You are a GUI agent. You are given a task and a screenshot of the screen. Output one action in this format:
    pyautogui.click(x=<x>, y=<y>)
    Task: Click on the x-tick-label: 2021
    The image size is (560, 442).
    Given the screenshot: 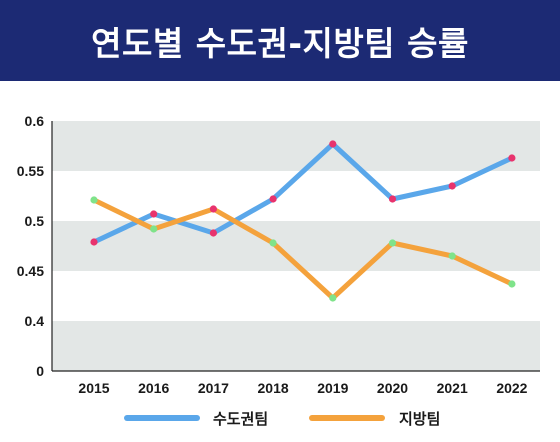 What is the action you would take?
    pyautogui.click(x=452, y=388)
    